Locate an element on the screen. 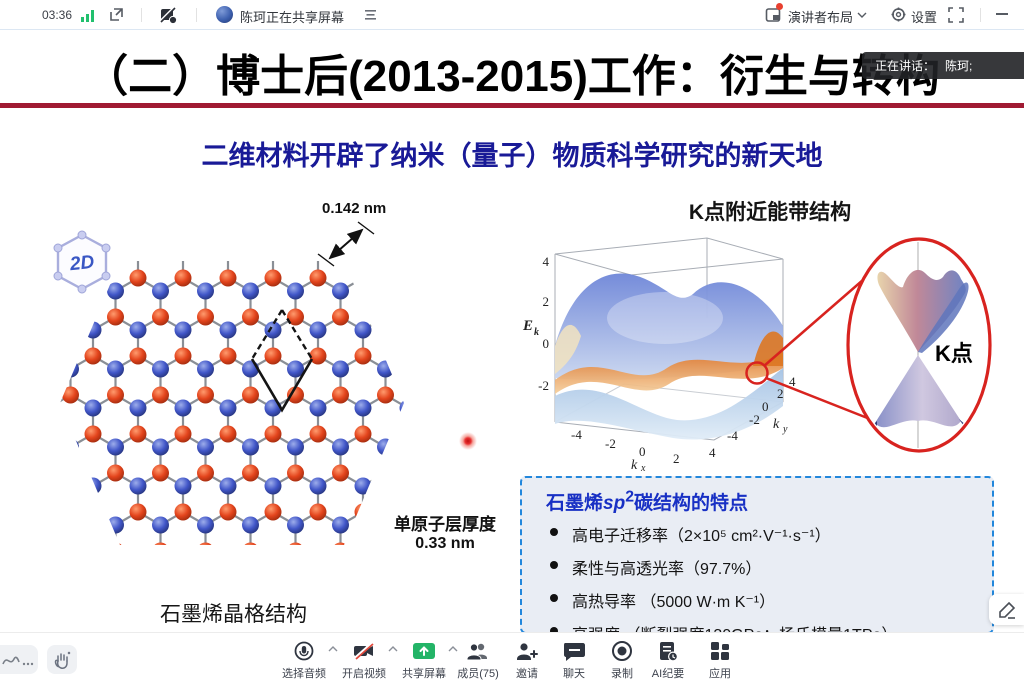 This screenshot has height=682, width=1024. gear-icon is located at coordinates (898, 14).